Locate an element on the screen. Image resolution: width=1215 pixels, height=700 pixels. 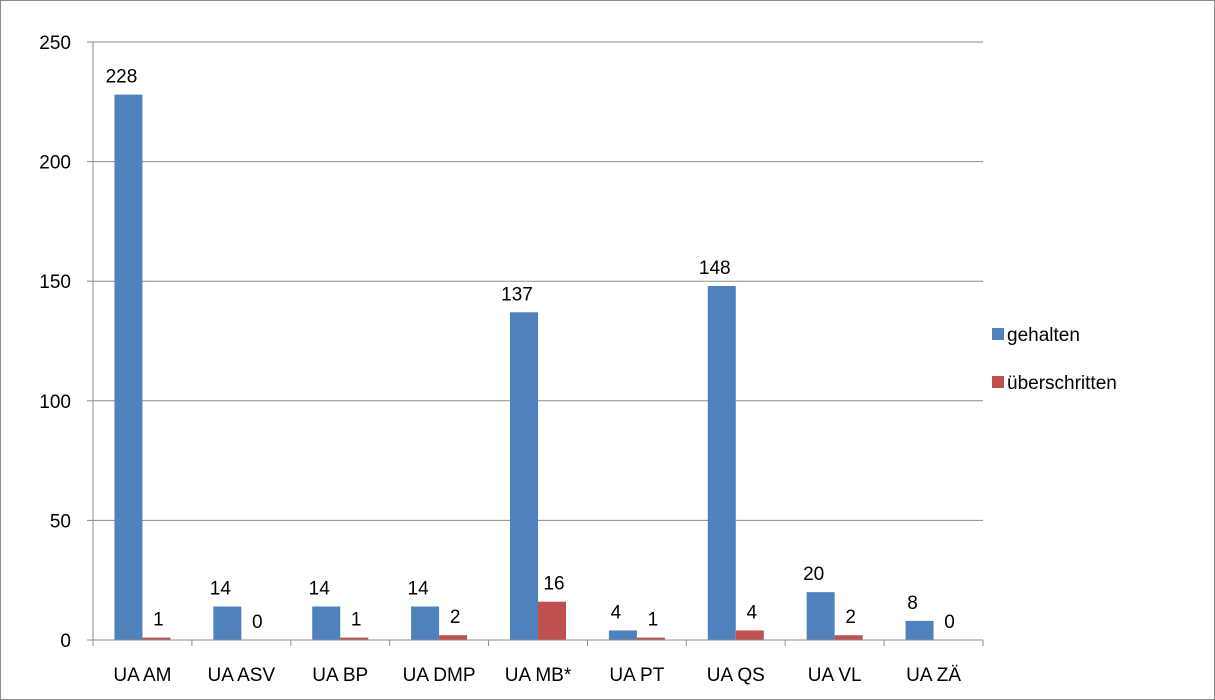
x-tick-label: UA DMP is located at coordinates (439, 675).